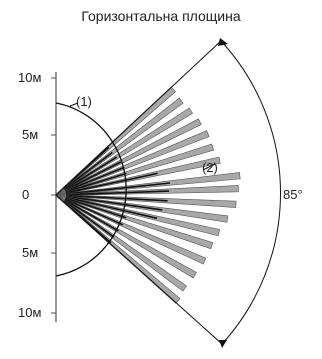  I want to click on angle-label: 85°, so click(293, 194).